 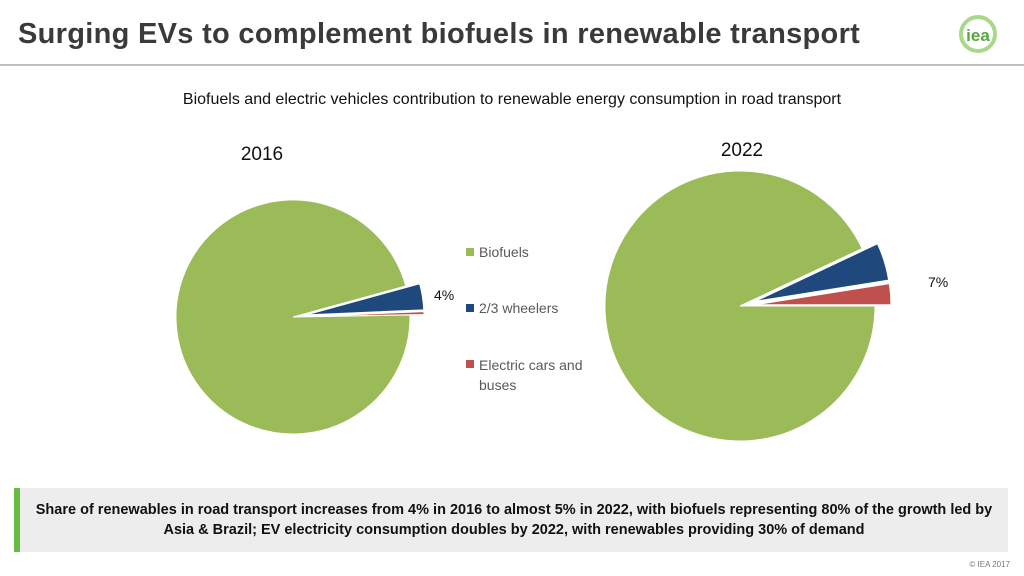 What do you see at coordinates (823, 294) in the screenshot?
I see `pie-2022-slice-cars` at bounding box center [823, 294].